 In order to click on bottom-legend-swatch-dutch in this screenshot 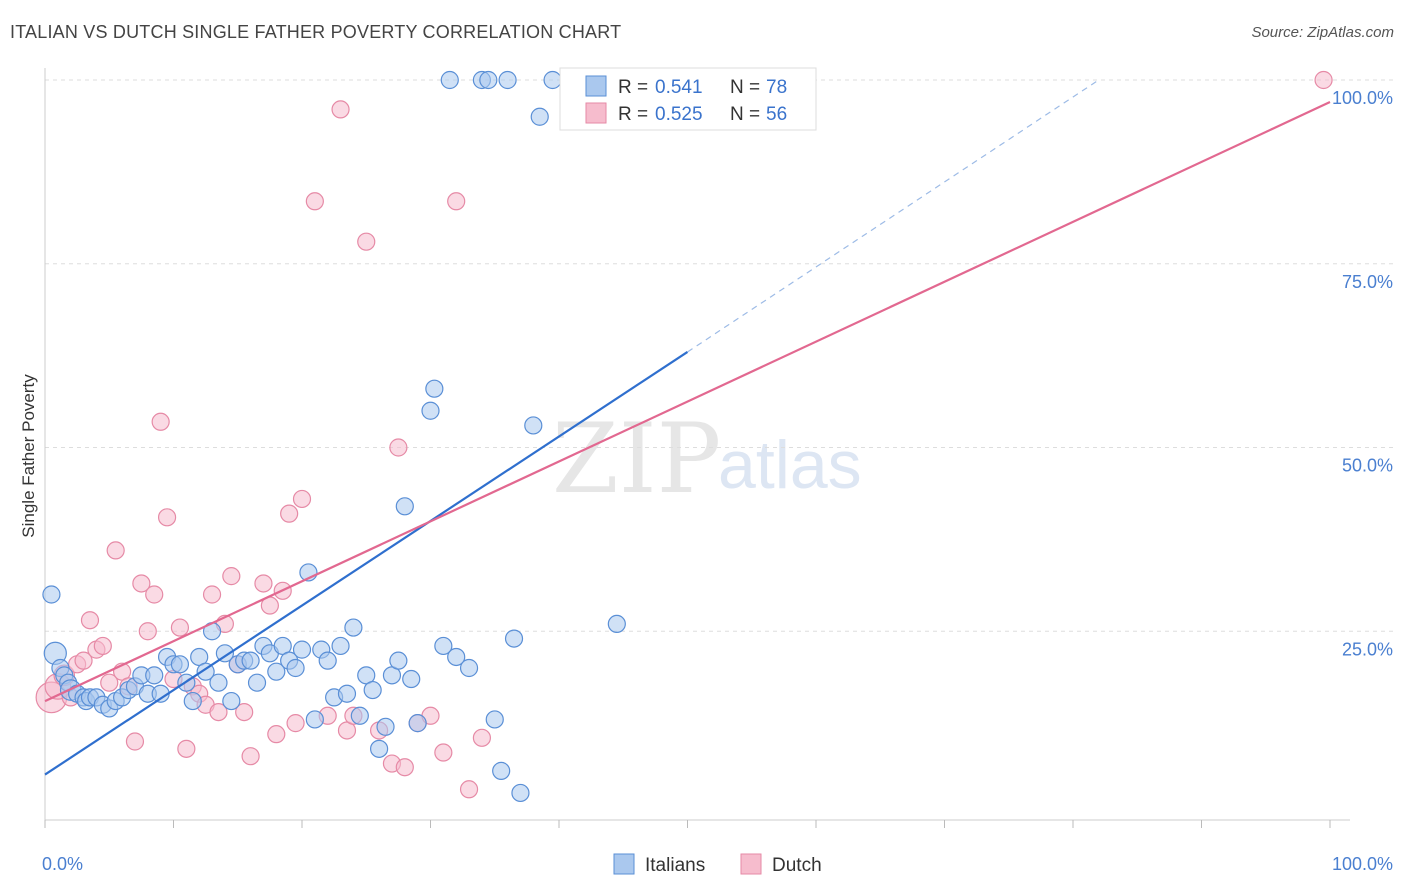, I will do `click(751, 864)`.